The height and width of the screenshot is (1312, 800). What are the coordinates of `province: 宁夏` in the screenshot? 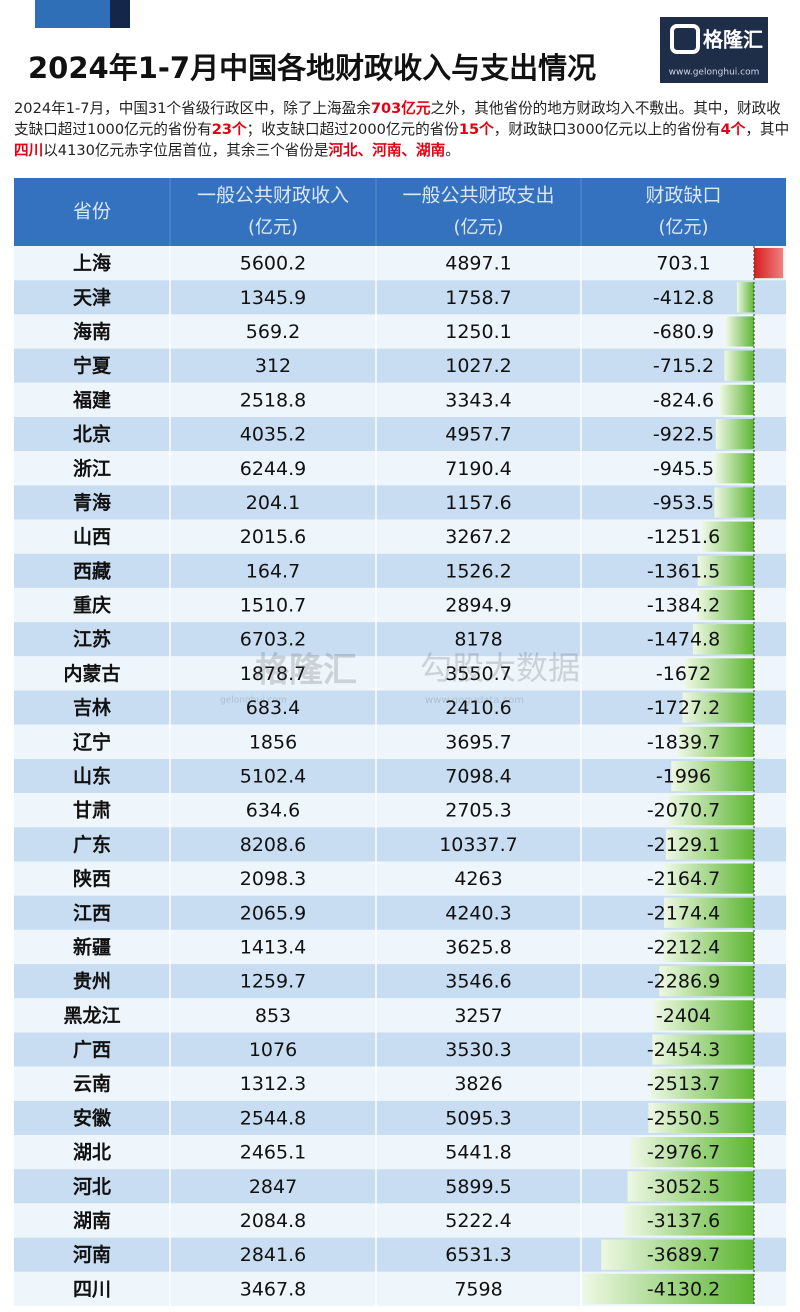 It's located at (92, 365).